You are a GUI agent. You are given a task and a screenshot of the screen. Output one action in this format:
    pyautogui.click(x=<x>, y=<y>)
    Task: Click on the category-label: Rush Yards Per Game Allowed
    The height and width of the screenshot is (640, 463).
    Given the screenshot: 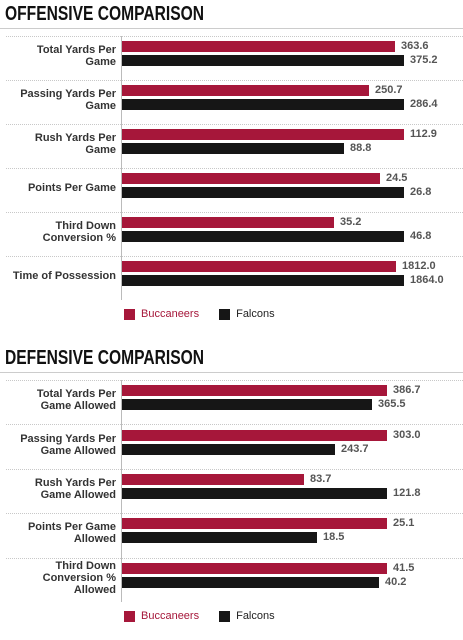 What is the action you would take?
    pyautogui.click(x=60, y=489)
    